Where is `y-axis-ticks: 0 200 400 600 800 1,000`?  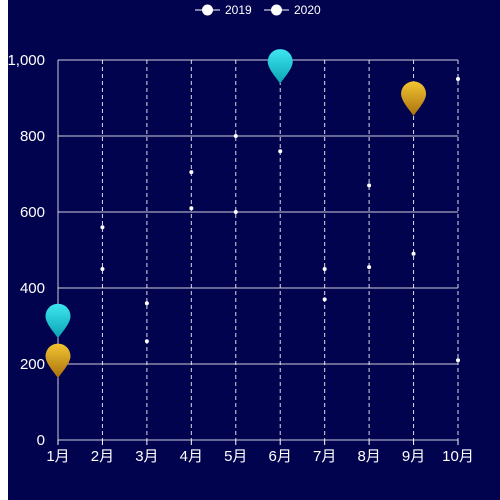 y-axis-ticks: 0 200 400 600 800 1,000 is located at coordinates (26, 250).